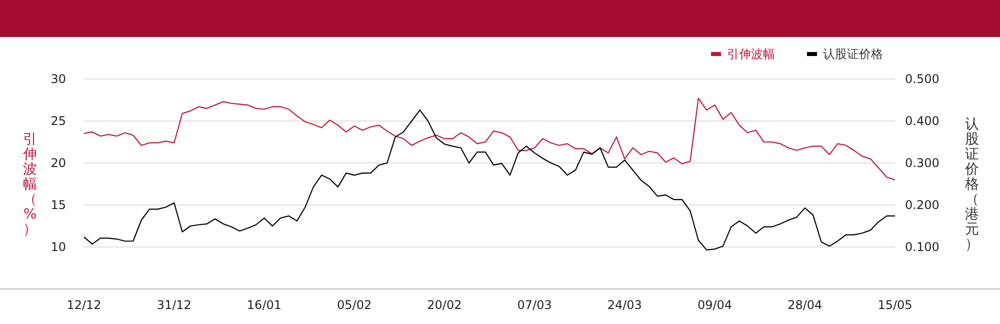  What do you see at coordinates (714, 305) in the screenshot?
I see `x-tick-label: 09/04` at bounding box center [714, 305].